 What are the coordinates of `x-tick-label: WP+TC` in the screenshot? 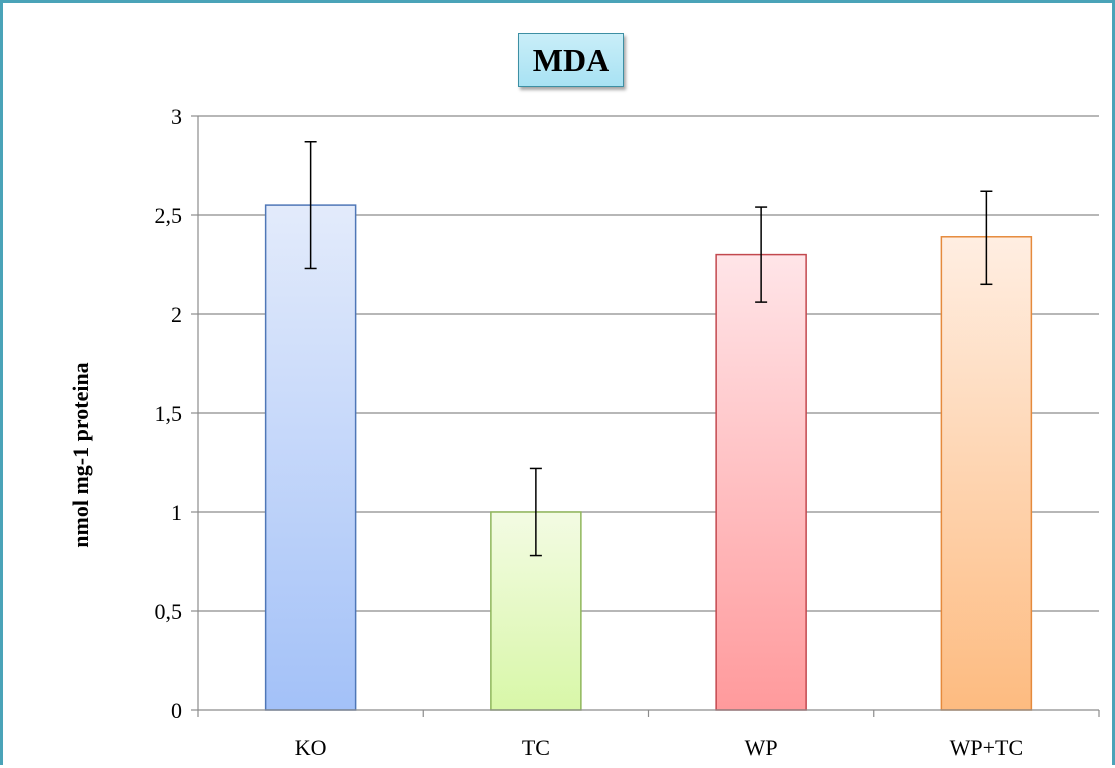 It's located at (987, 747).